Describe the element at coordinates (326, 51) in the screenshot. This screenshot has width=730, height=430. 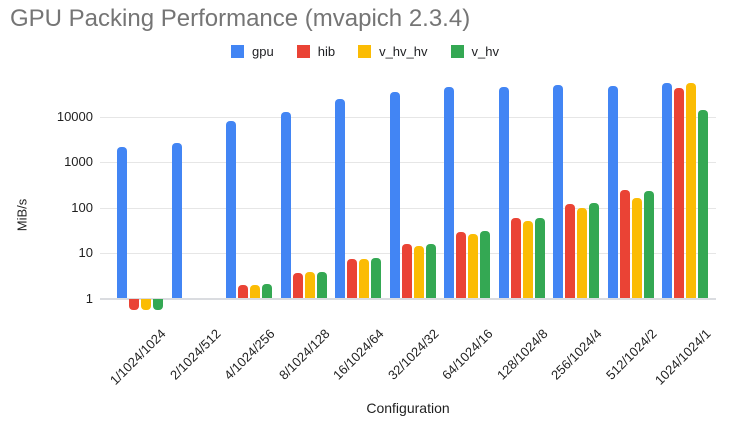
I see `legend-label-hib: hib` at that location.